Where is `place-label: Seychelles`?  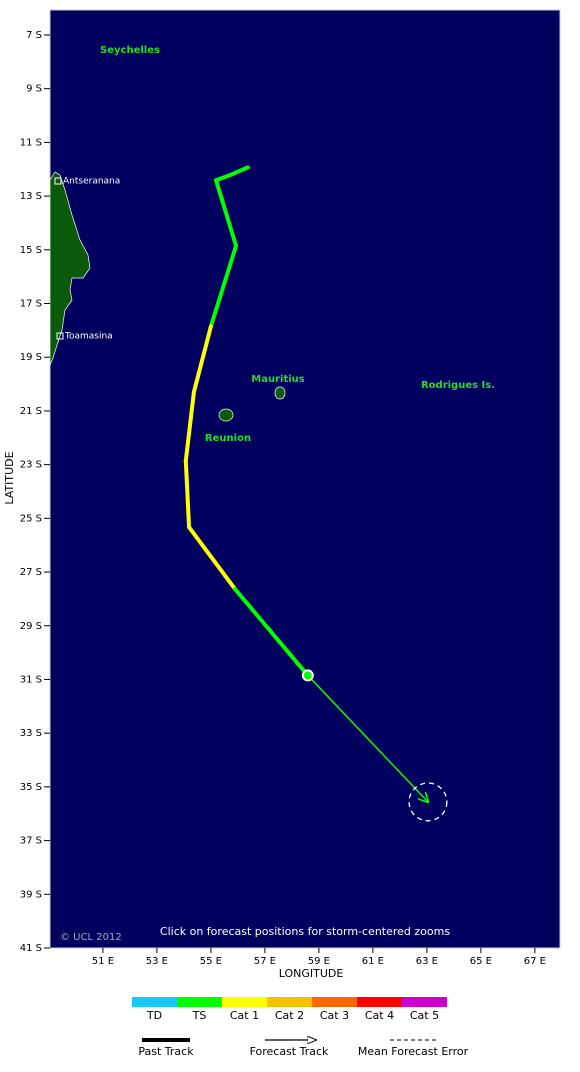
place-label: Seychelles is located at coordinates (130, 50).